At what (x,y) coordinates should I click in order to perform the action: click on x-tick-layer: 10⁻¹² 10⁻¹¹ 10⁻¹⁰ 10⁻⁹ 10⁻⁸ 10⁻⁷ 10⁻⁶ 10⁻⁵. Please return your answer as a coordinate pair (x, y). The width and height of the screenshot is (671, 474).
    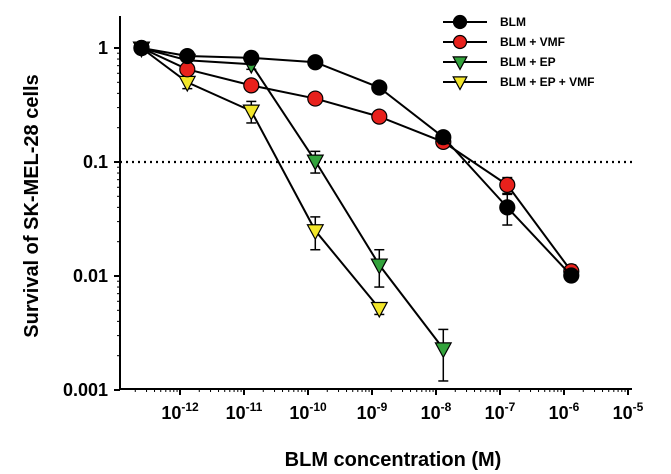
    Looking at the image, I should click on (389, 406).